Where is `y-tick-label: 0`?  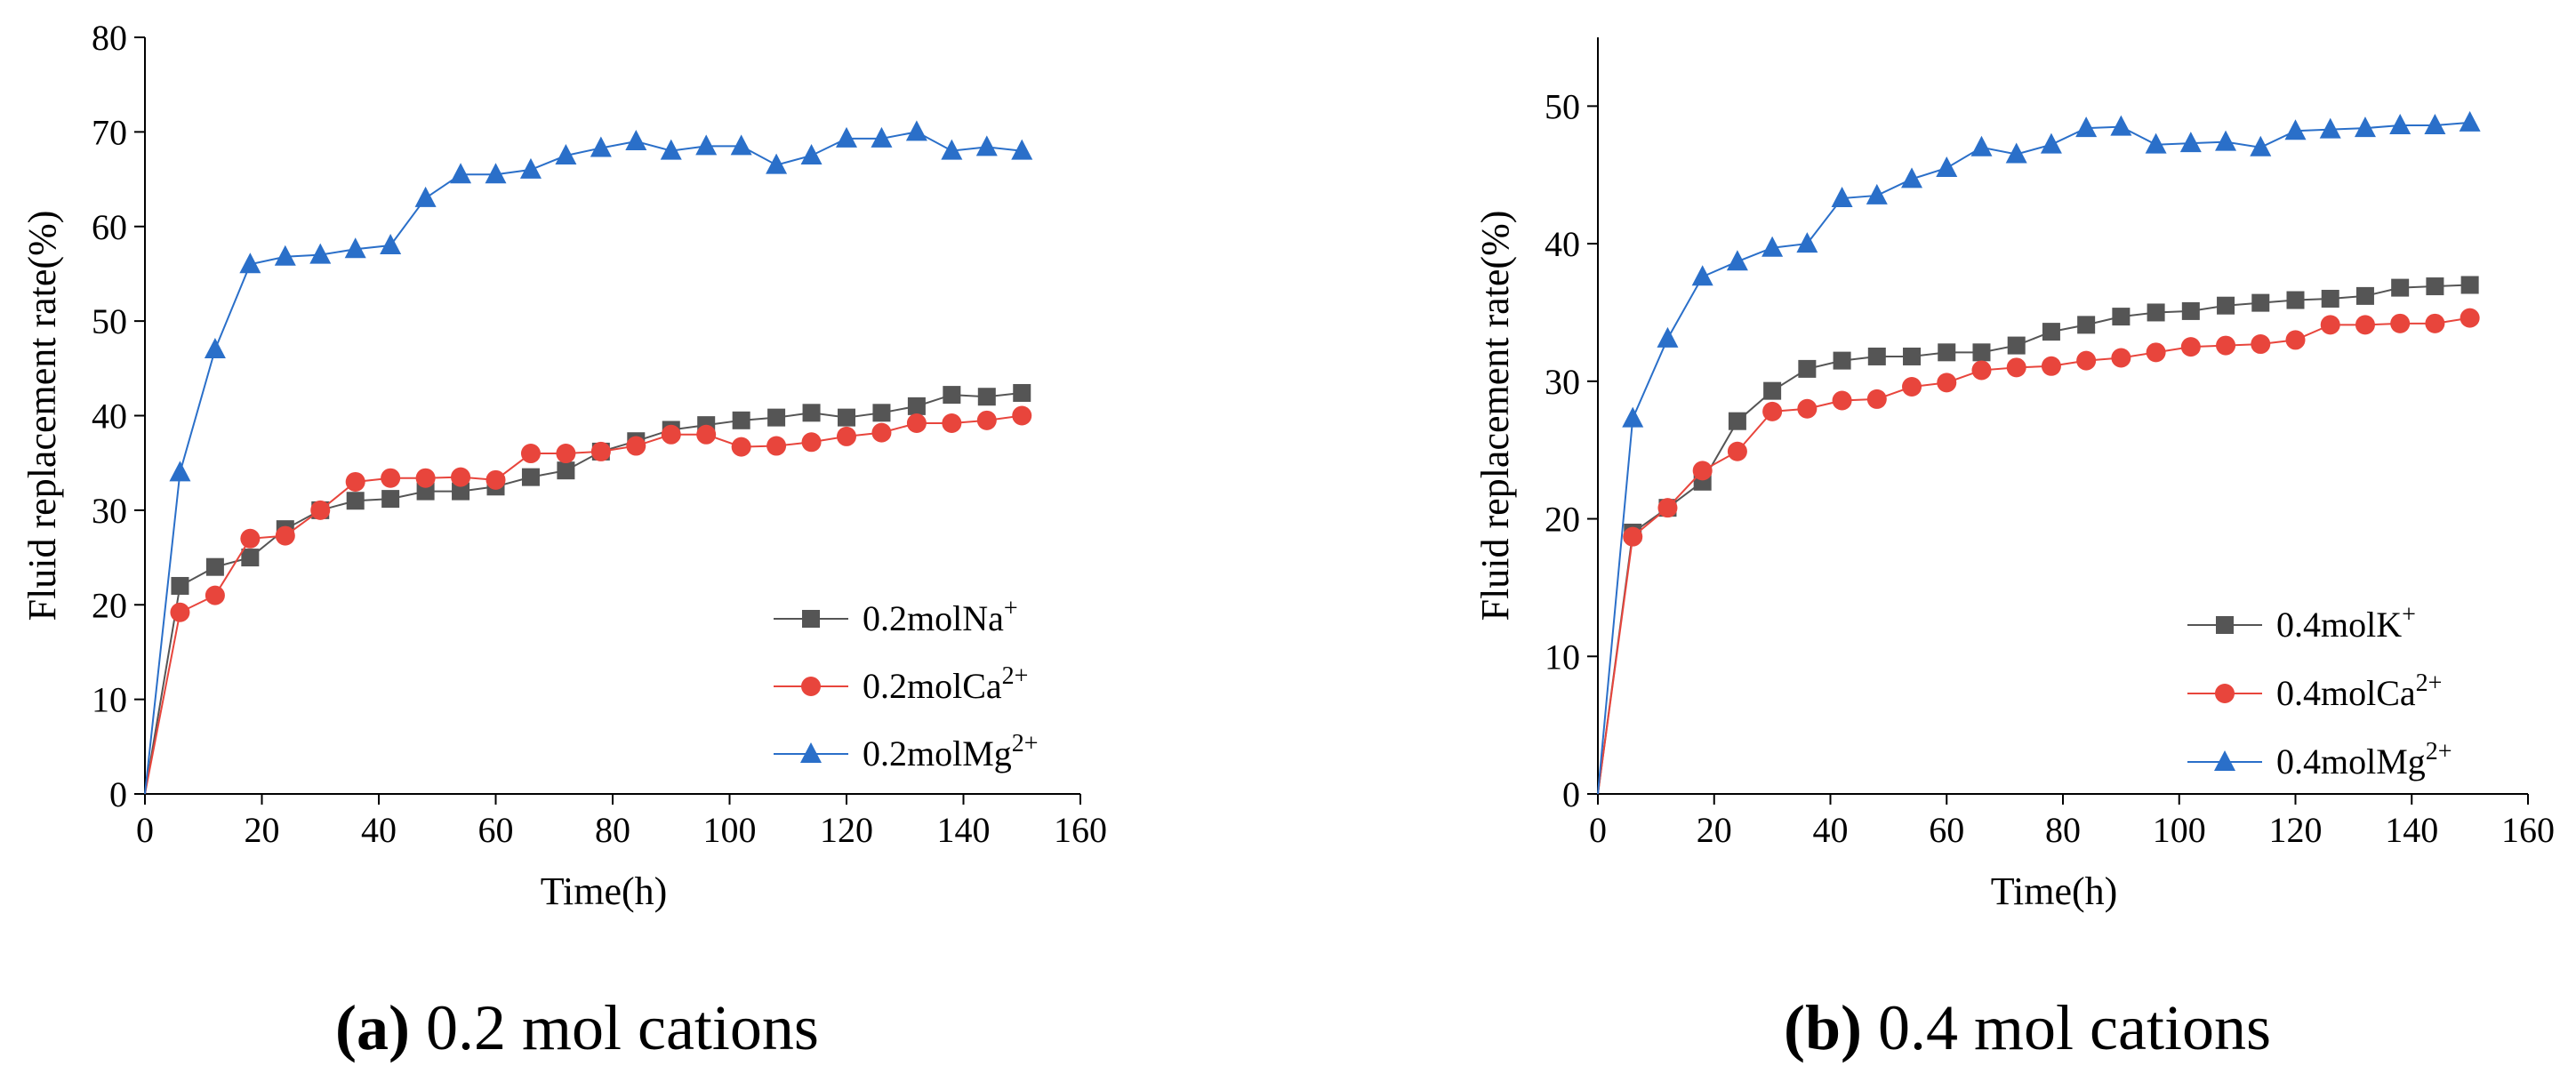 y-tick-label: 0 is located at coordinates (1571, 794).